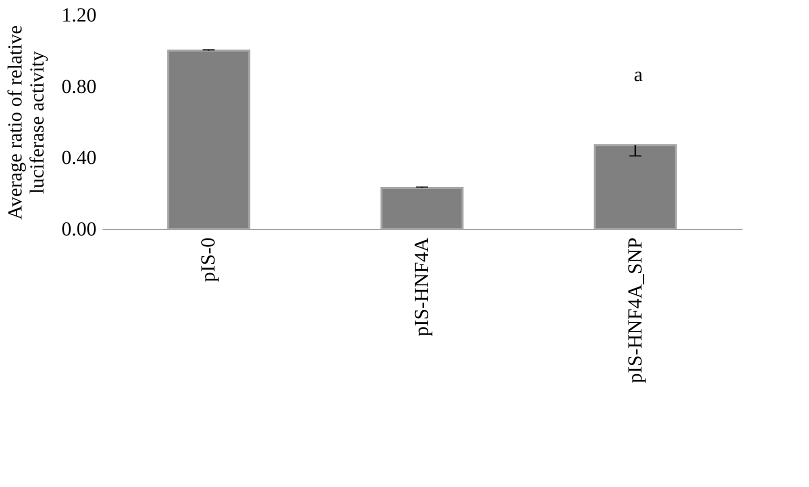  I want to click on y-tick-label: 1.20, so click(79, 15).